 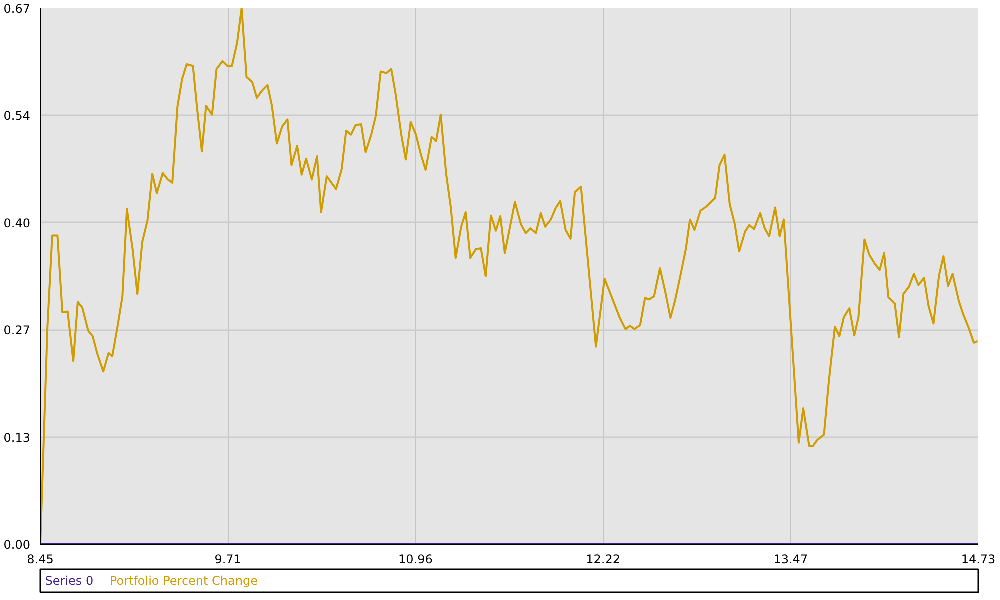 What do you see at coordinates (791, 559) in the screenshot?
I see `x-tick-label: 13.47` at bounding box center [791, 559].